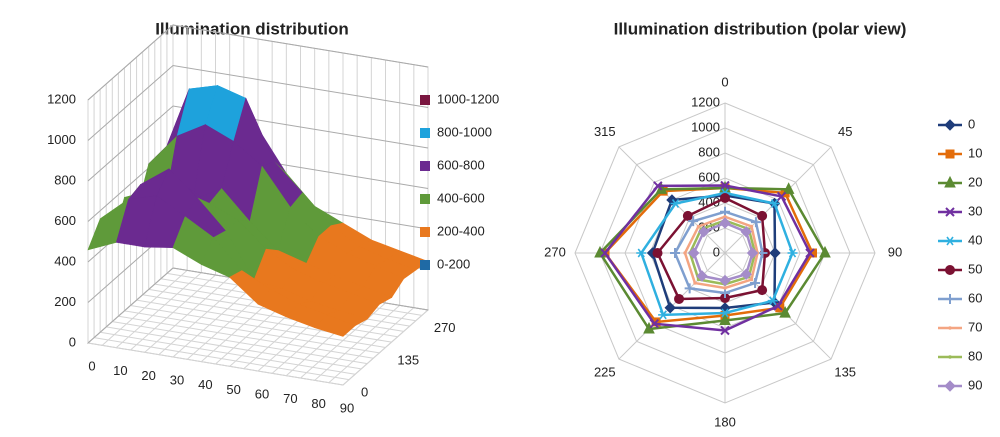  I want to click on r-tick-label: 1200, so click(705, 101).